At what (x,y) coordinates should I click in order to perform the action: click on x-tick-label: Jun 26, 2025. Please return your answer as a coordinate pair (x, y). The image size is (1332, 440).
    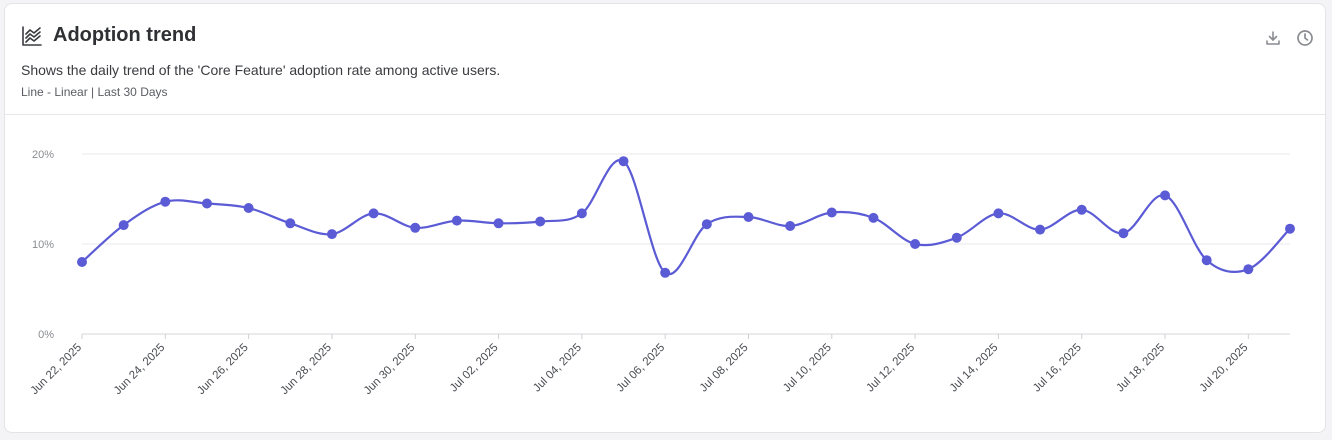
    Looking at the image, I should click on (223, 370).